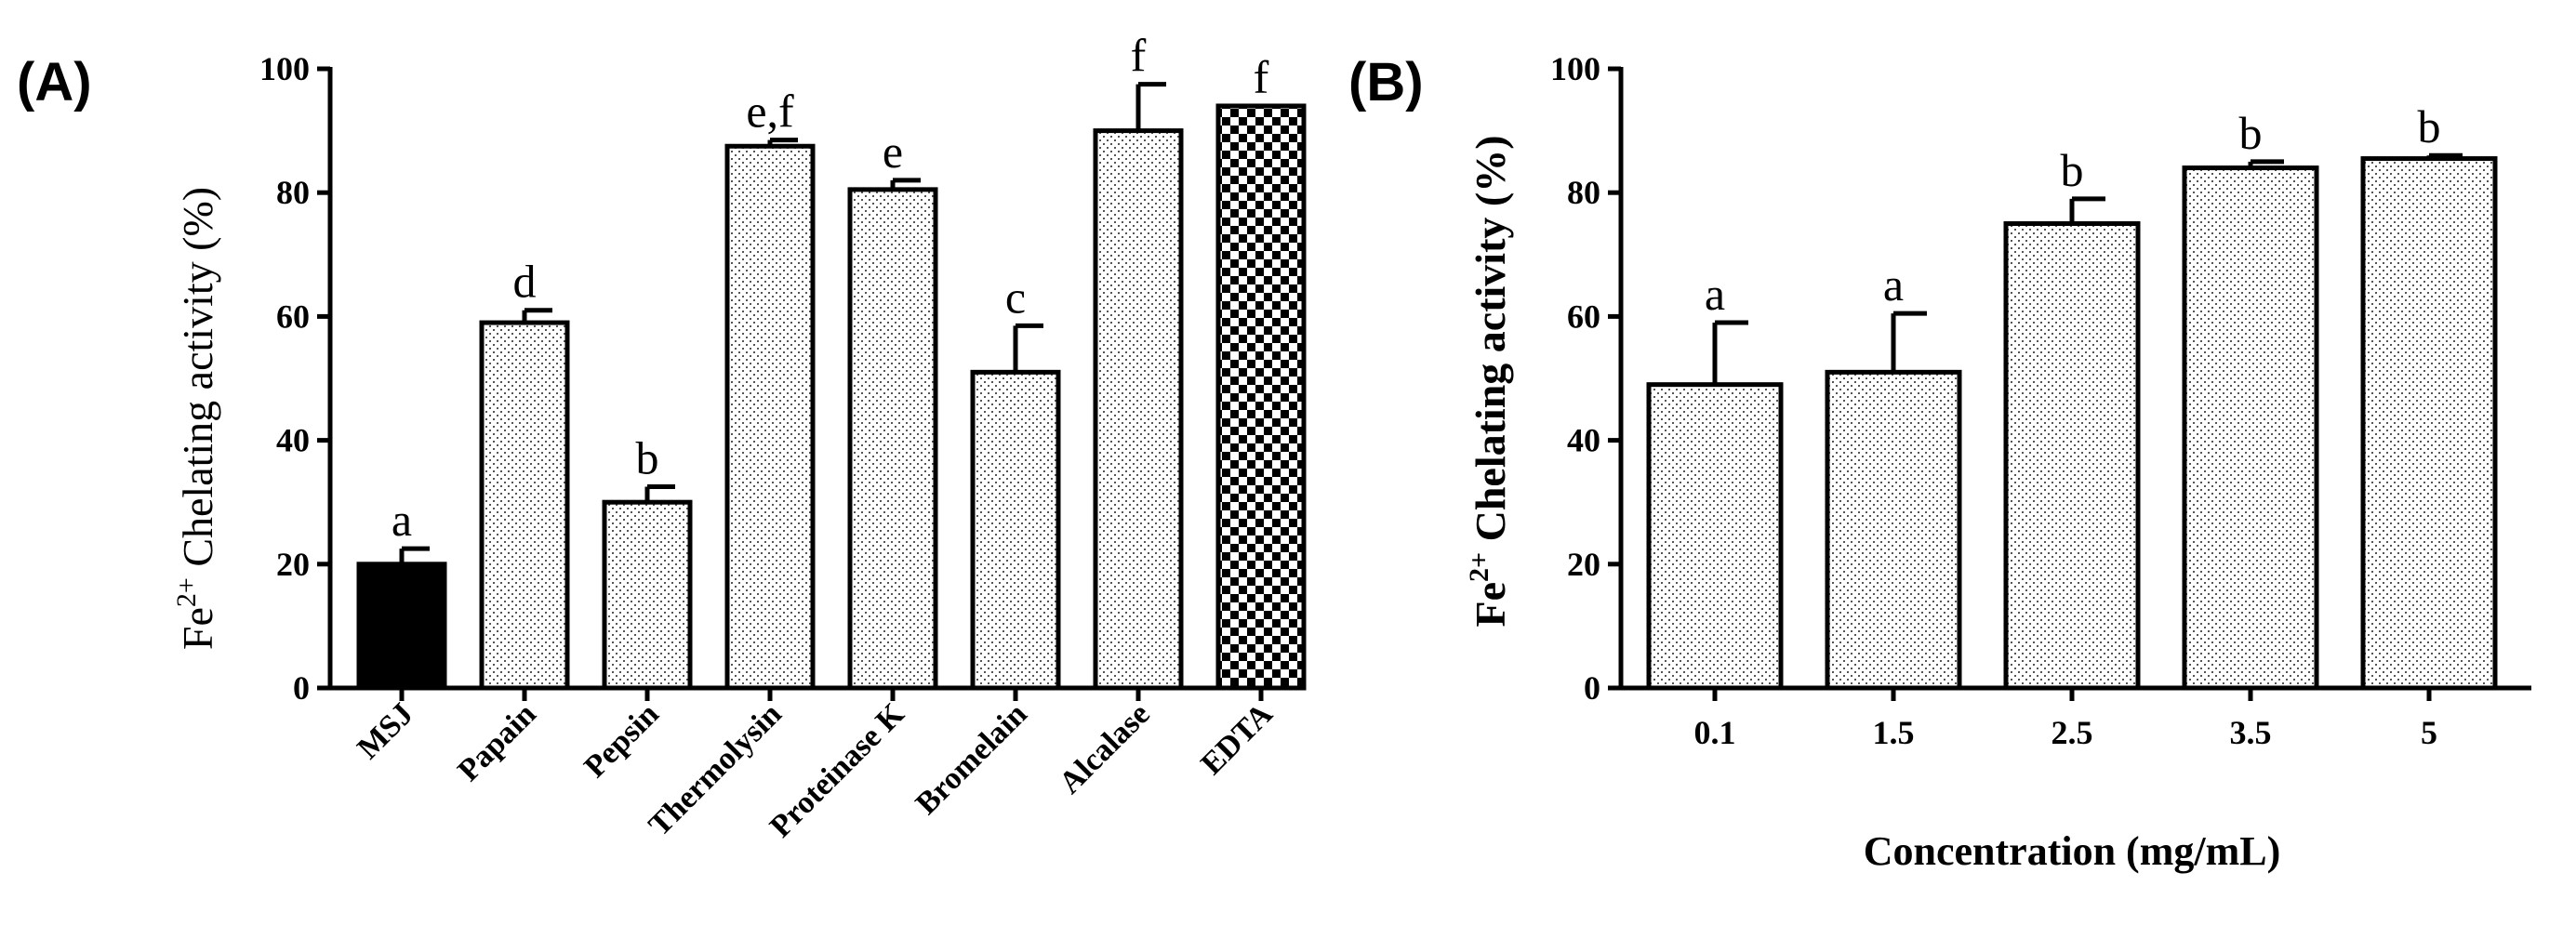 The height and width of the screenshot is (952, 2576). I want to click on x-category-label: Bromelain, so click(972, 758).